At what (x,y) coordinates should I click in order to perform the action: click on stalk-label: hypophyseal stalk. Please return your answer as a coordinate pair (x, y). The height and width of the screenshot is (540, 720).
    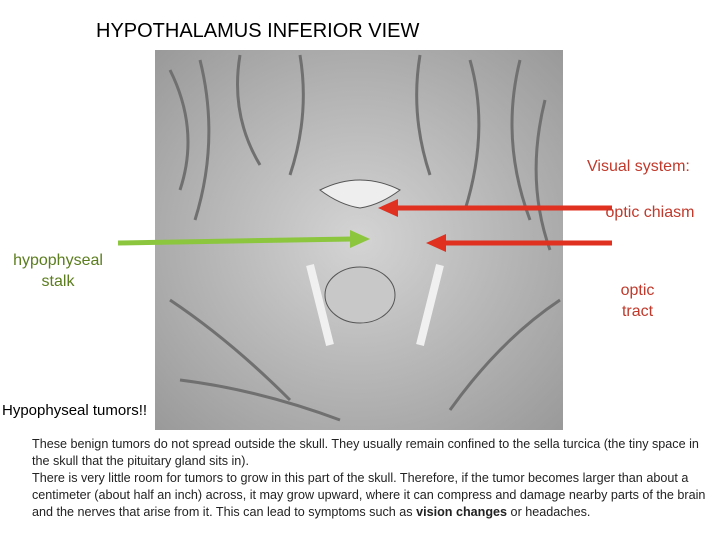
    Looking at the image, I should click on (58, 271).